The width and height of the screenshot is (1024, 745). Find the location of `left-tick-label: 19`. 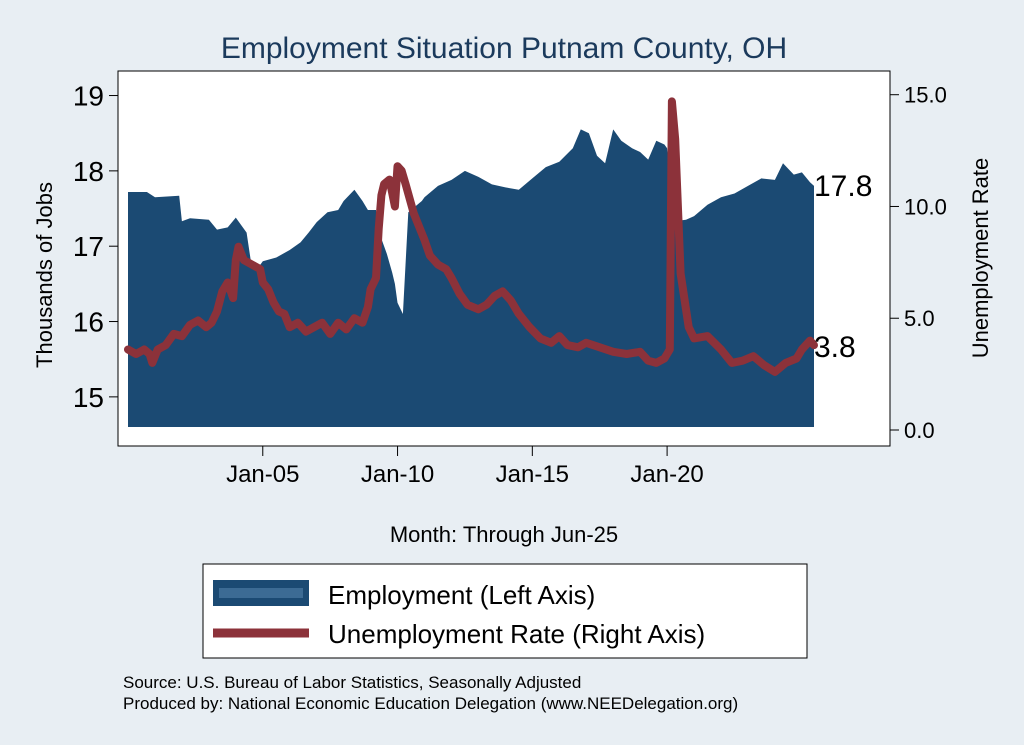

left-tick-label: 19 is located at coordinates (88, 96).